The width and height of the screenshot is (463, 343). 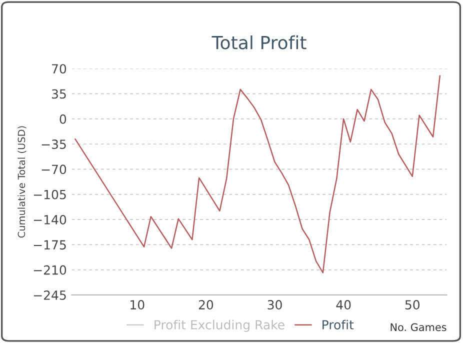 I want to click on chart-title: Total Profit, so click(x=259, y=42).